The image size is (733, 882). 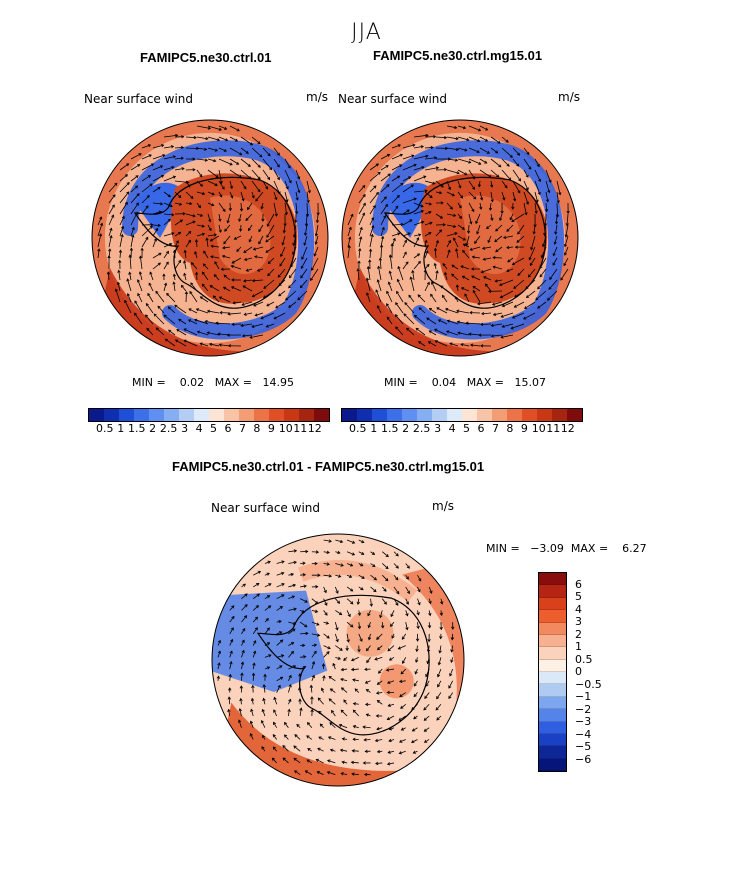 I want to click on panel-2-min-label: MIN =, so click(x=401, y=382).